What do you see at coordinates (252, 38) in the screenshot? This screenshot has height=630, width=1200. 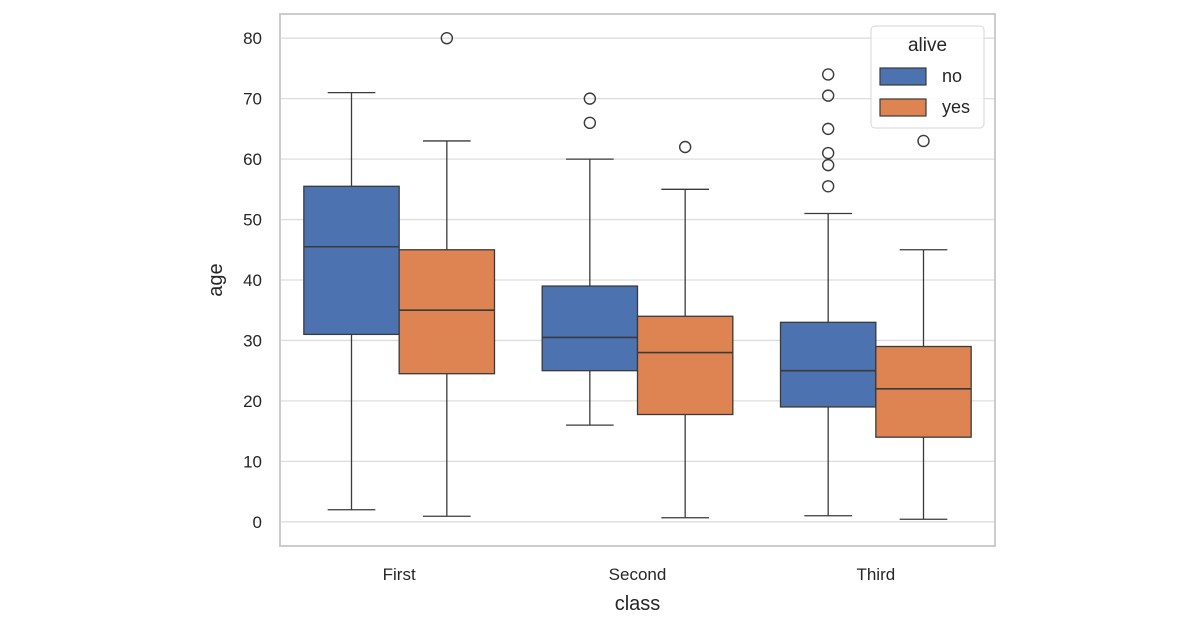 I see `y-tick-label-80: 80` at bounding box center [252, 38].